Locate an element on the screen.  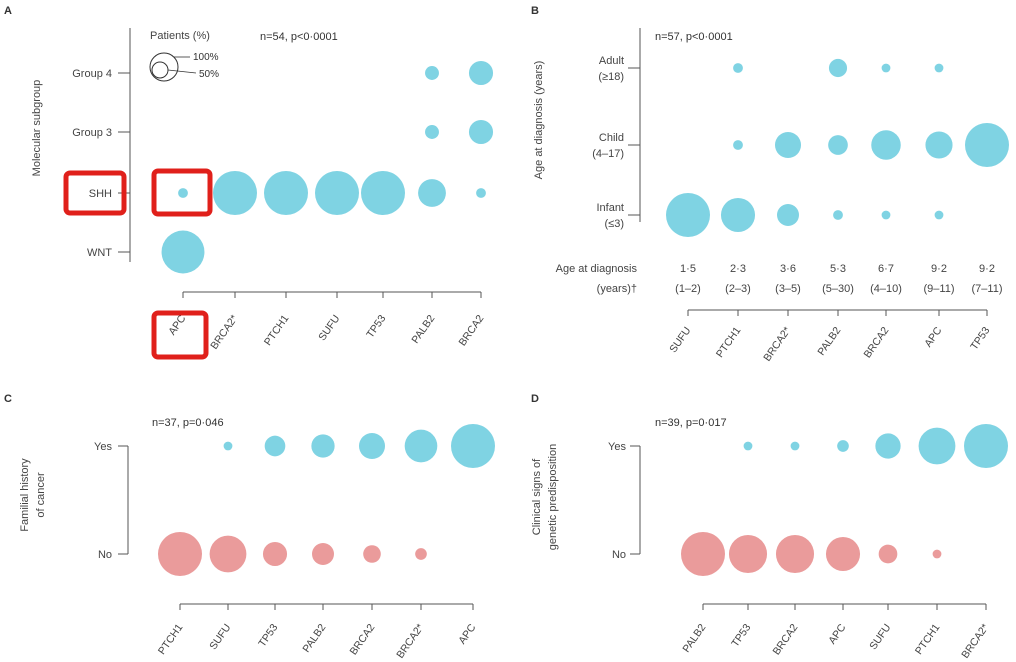
bubble-brca2-shh is located at coordinates (481, 193).